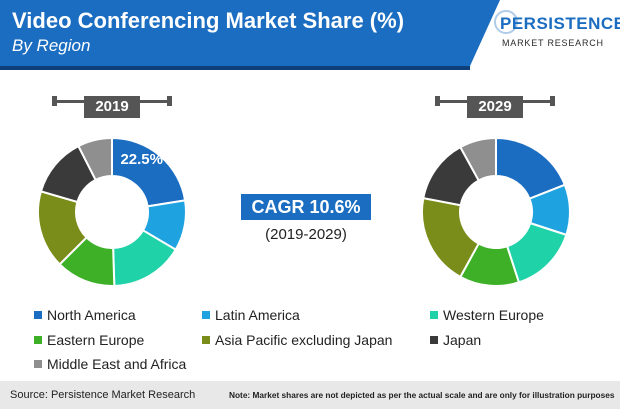  I want to click on cagr-period: (2019-2029), so click(306, 234).